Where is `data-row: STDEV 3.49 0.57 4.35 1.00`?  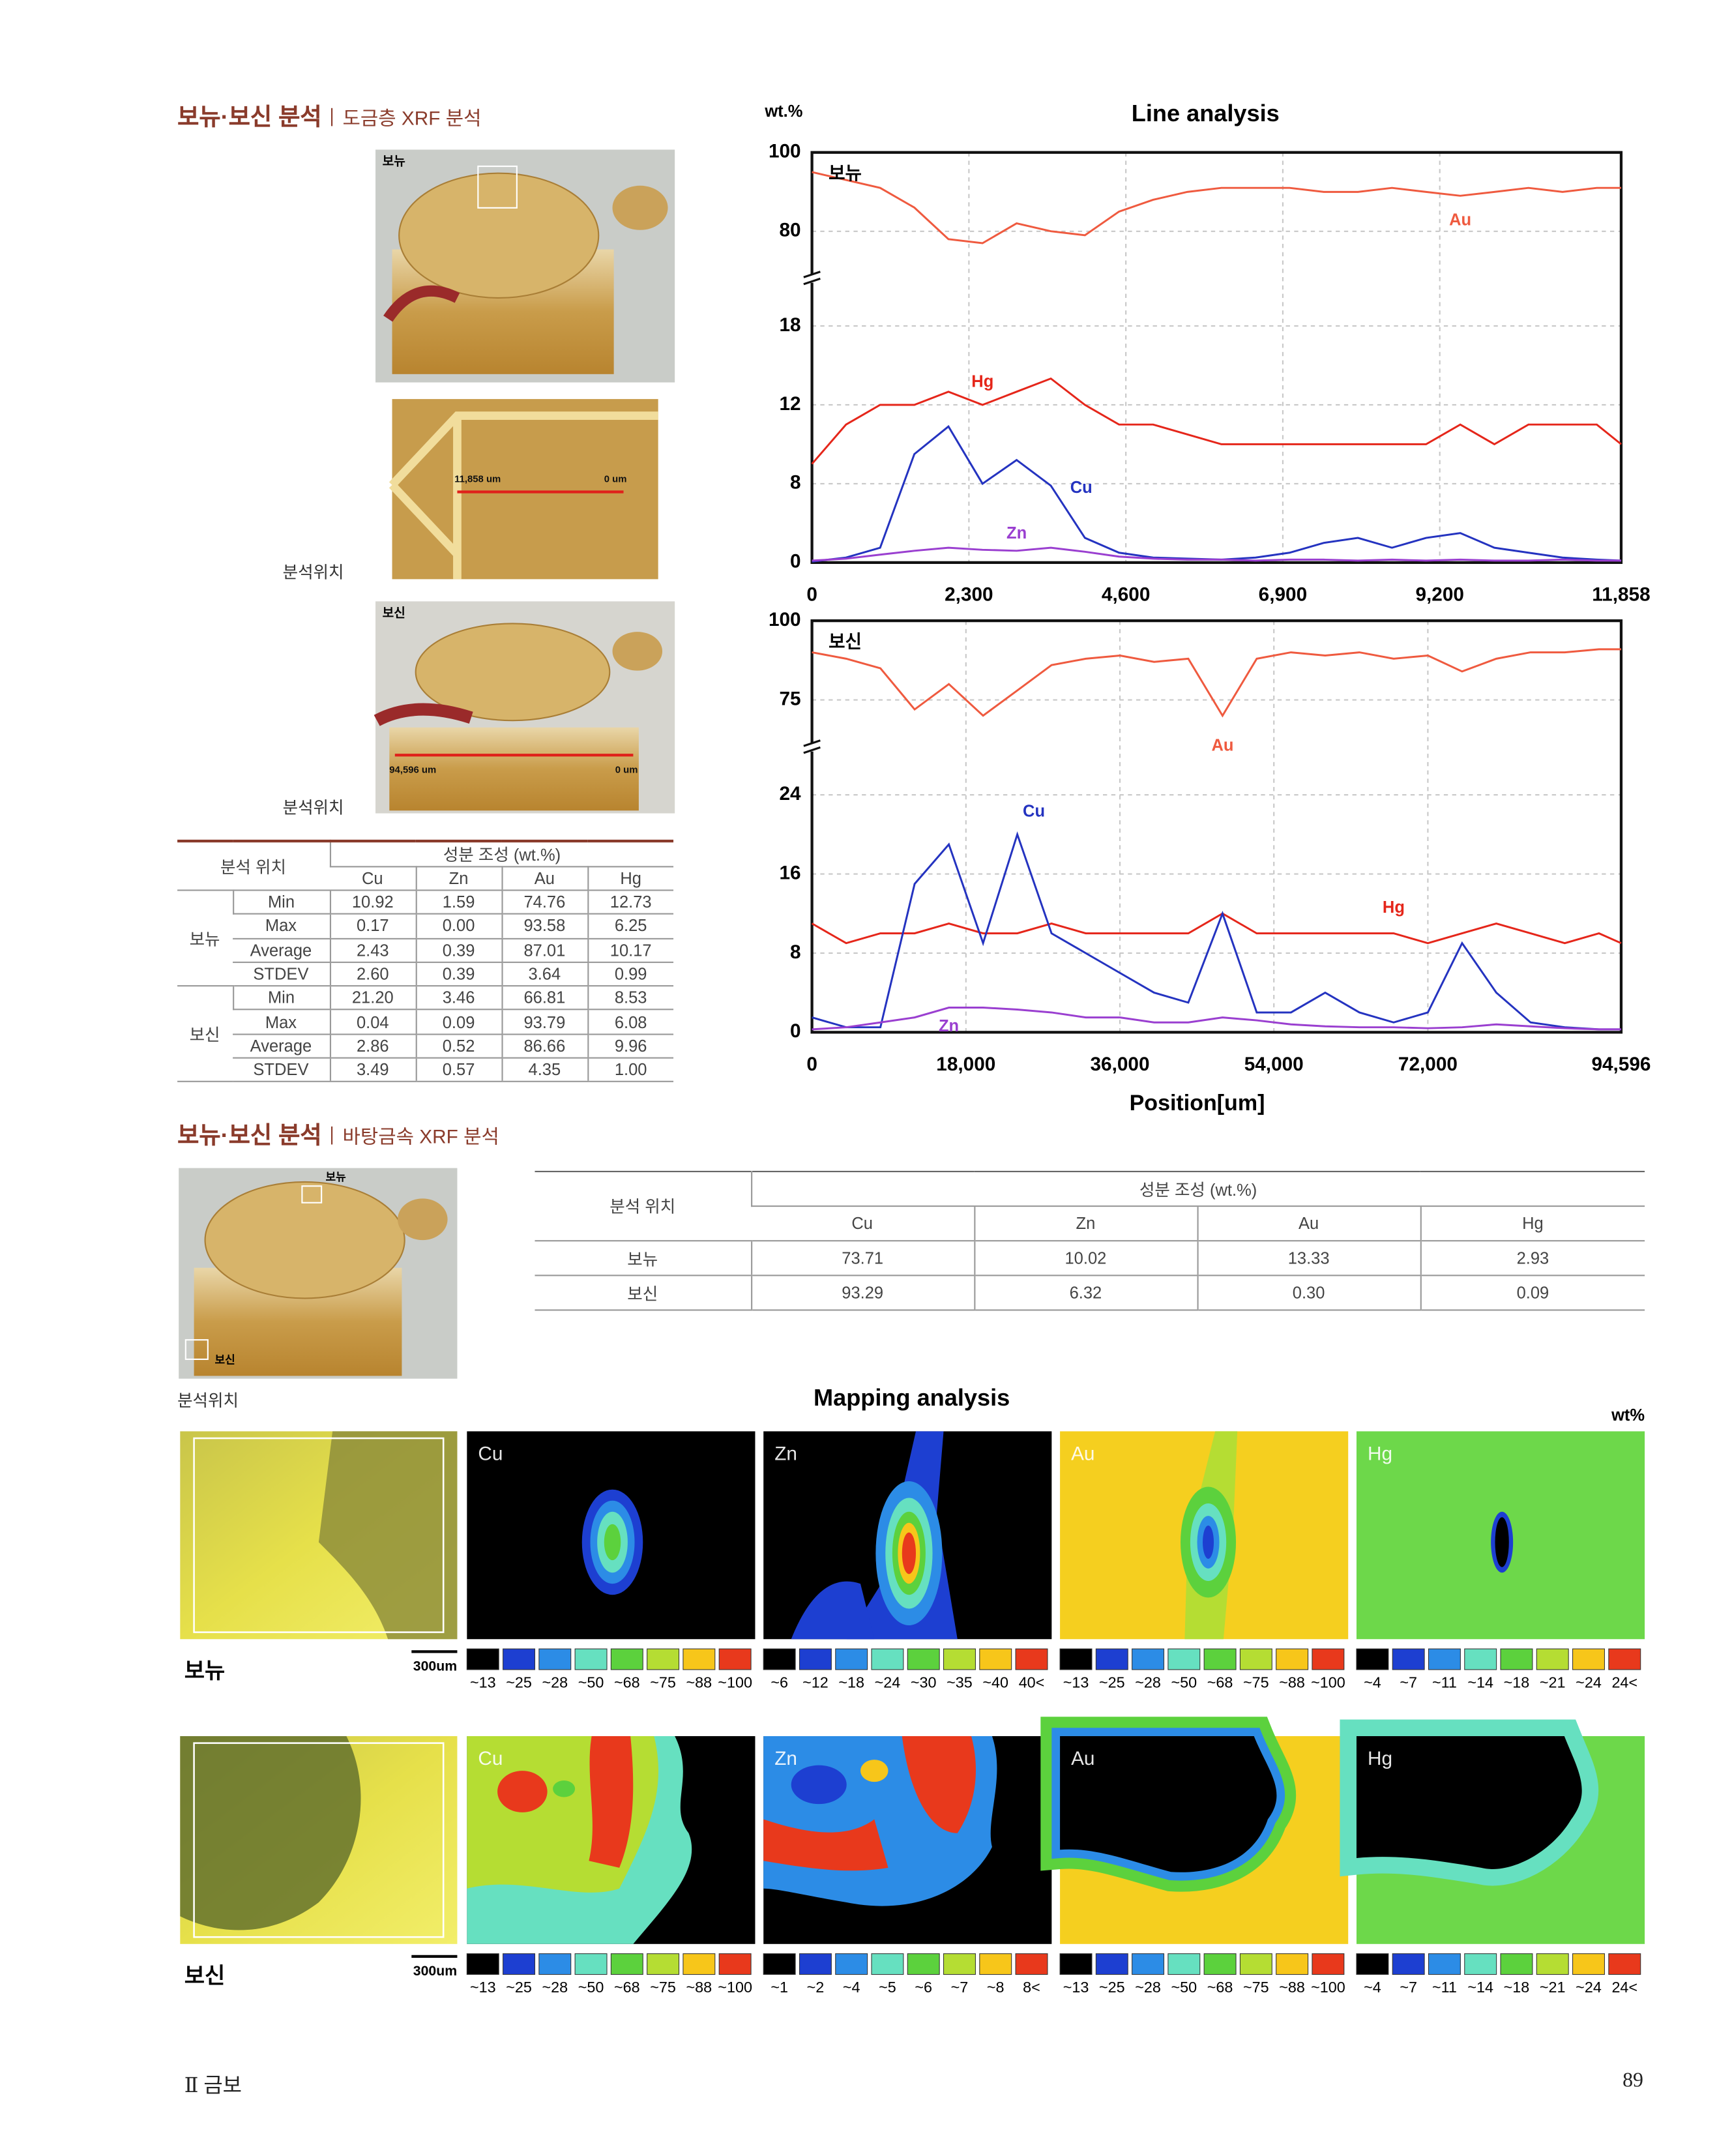
data-row: STDEV 3.49 0.57 4.35 1.00 is located at coordinates (425, 1070).